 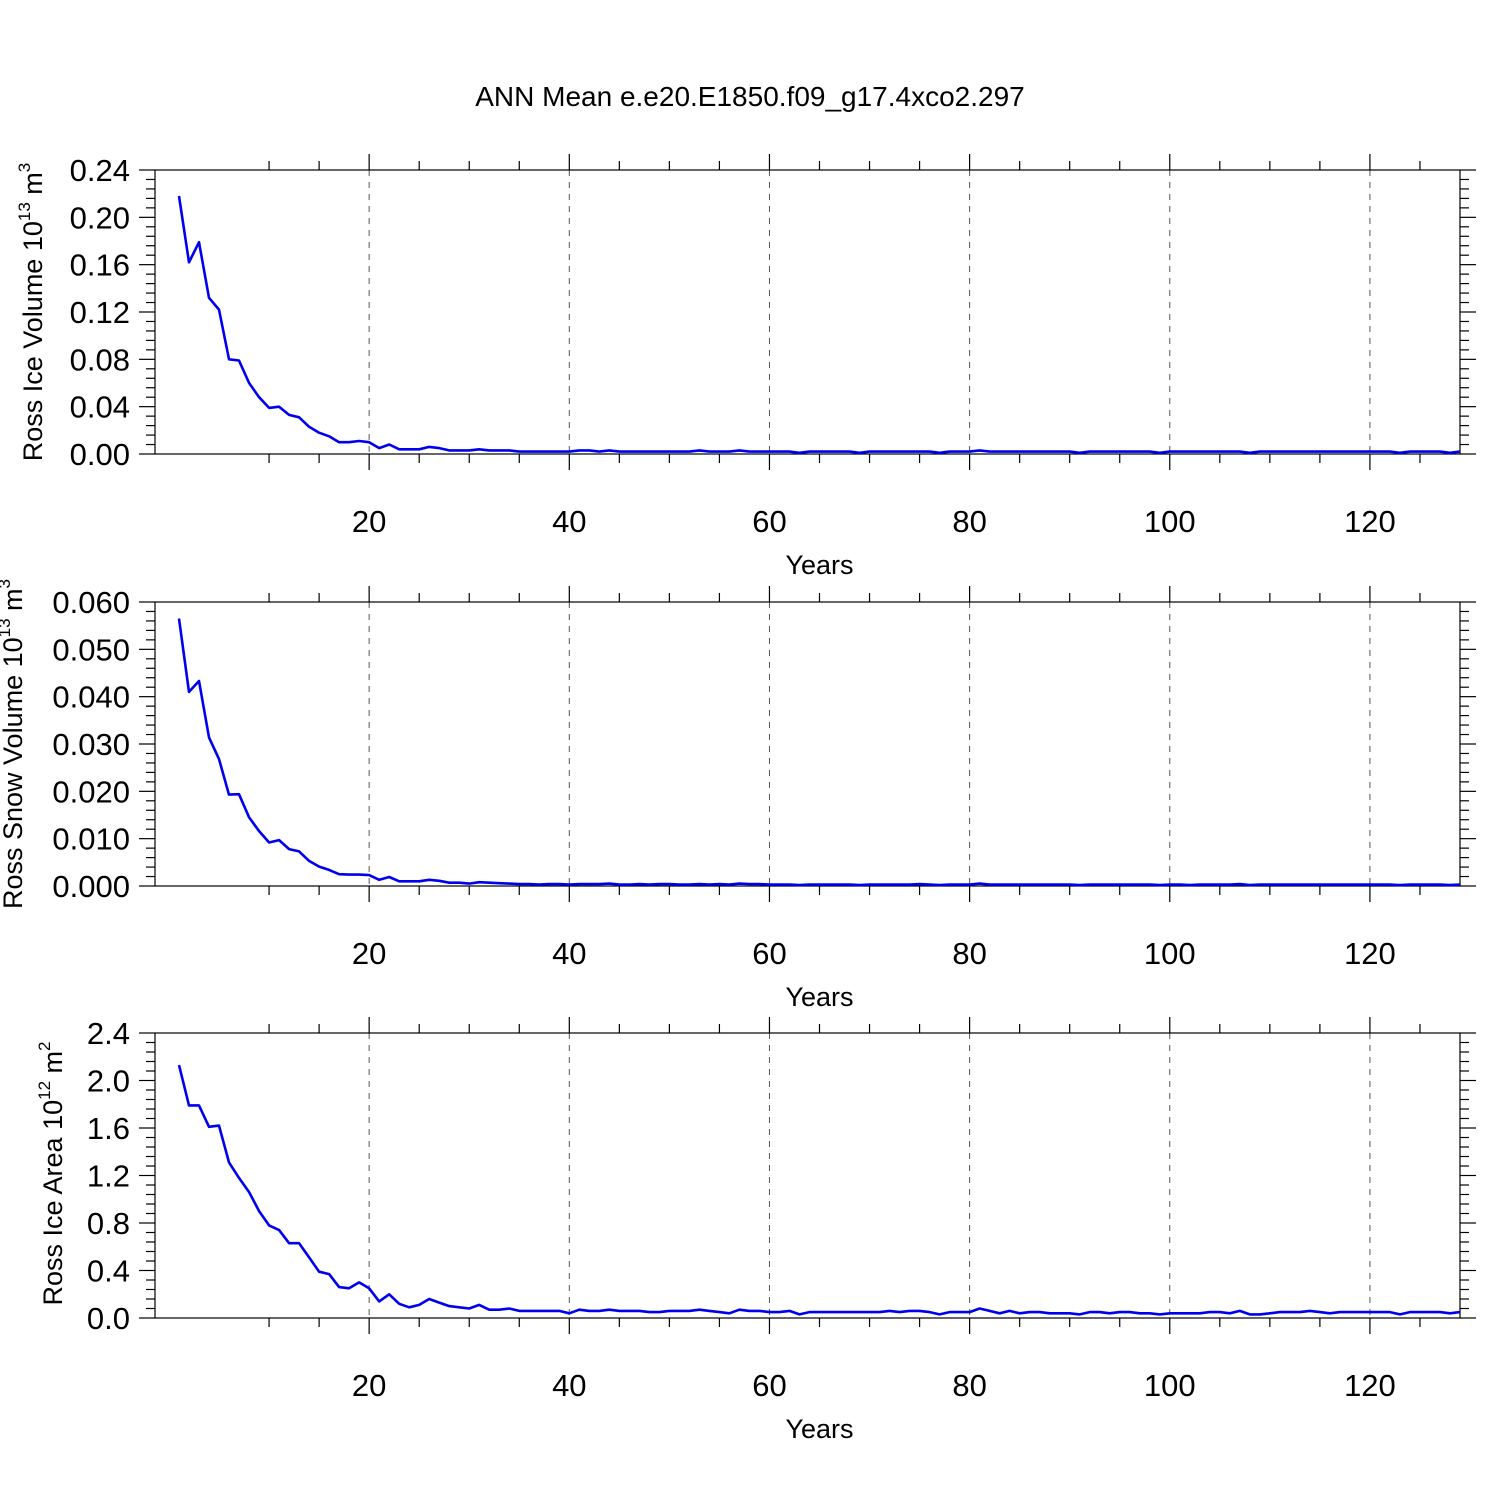 What do you see at coordinates (108, 1271) in the screenshot?
I see `y-tick-label: 0.4` at bounding box center [108, 1271].